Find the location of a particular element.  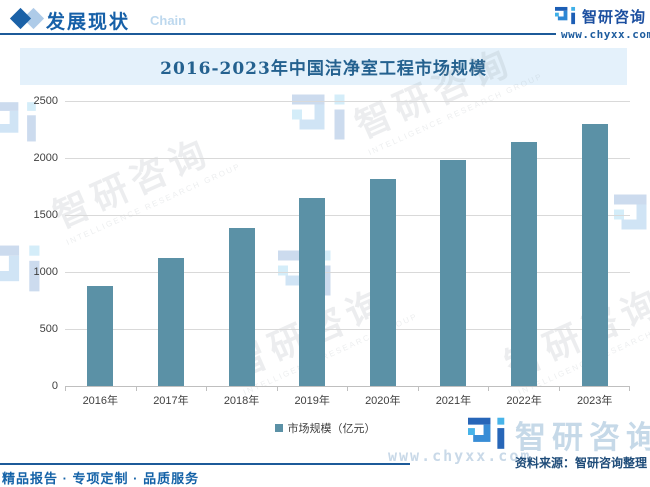

x-axis-labels: 2016年 2017年 2018年 2019年 2020年 2021年 2022年 2023年 is located at coordinates (347, 400).